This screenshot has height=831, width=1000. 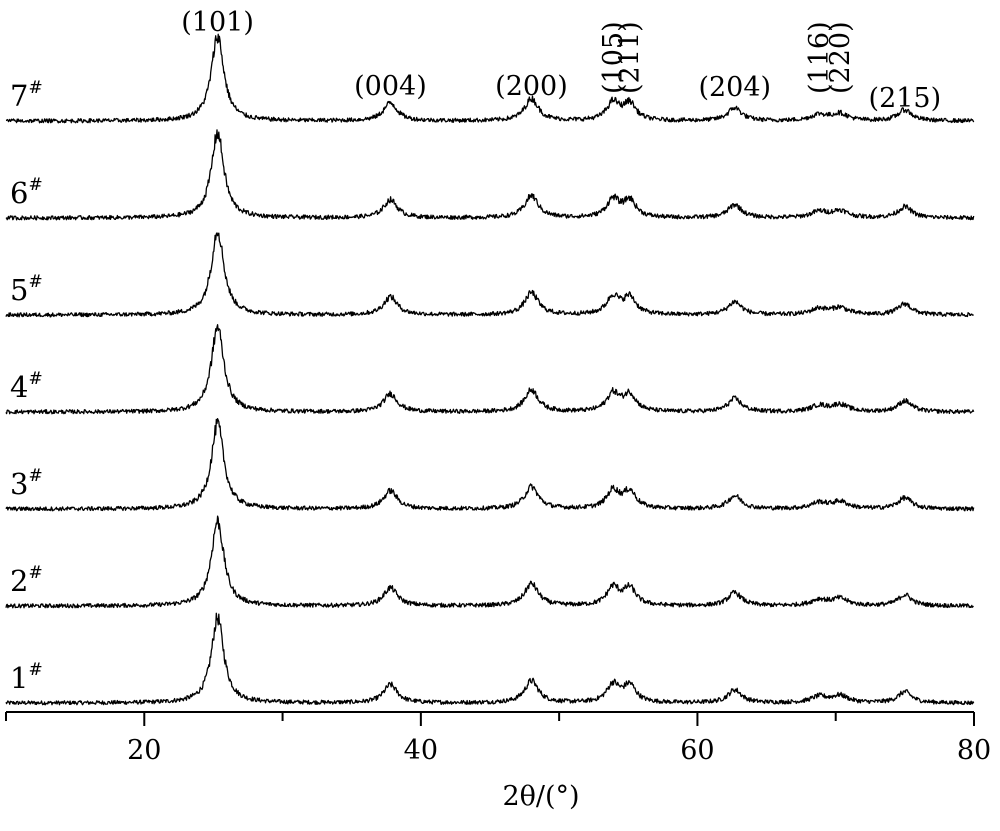 What do you see at coordinates (26, 483) in the screenshot?
I see `series-3-label: 3#` at bounding box center [26, 483].